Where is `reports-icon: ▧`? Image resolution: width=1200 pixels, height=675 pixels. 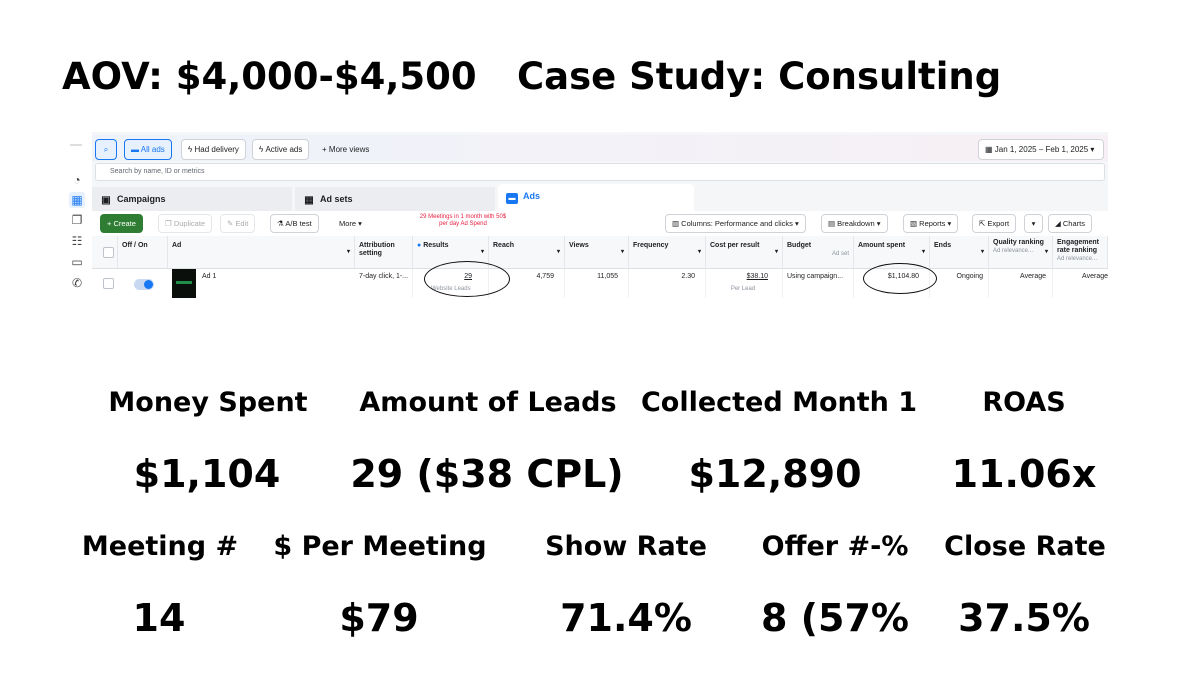 reports-icon: ▧ is located at coordinates (915, 223).